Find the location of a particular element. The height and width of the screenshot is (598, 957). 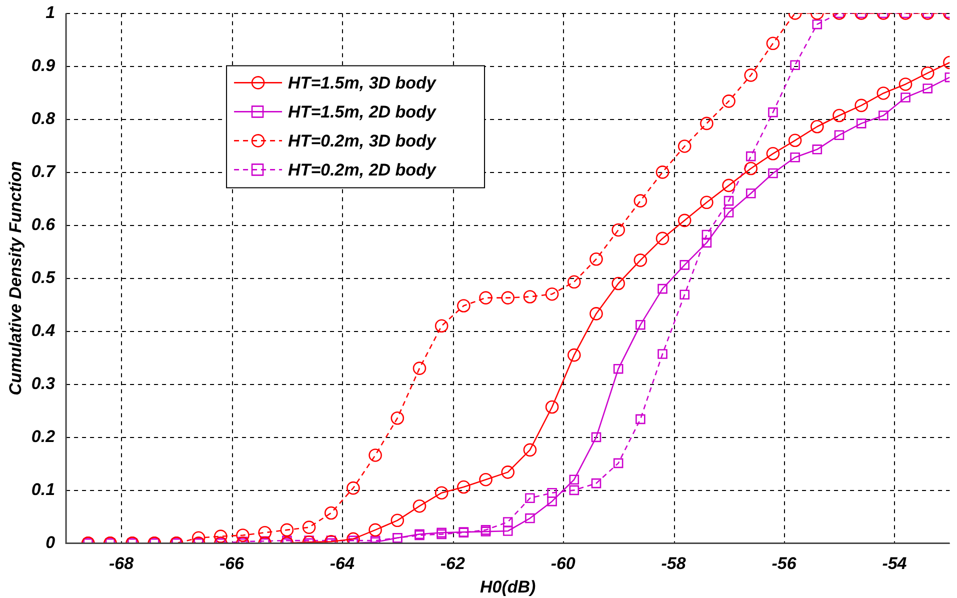

x-tick-label: -60 is located at coordinates (563, 564).